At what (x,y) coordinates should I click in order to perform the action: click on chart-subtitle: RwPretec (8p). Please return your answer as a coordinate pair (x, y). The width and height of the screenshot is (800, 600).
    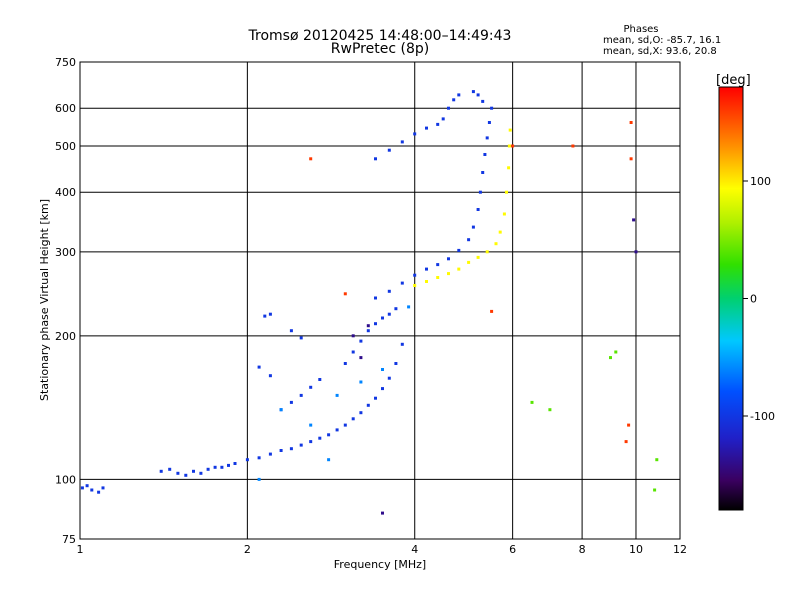
    Looking at the image, I should click on (380, 49).